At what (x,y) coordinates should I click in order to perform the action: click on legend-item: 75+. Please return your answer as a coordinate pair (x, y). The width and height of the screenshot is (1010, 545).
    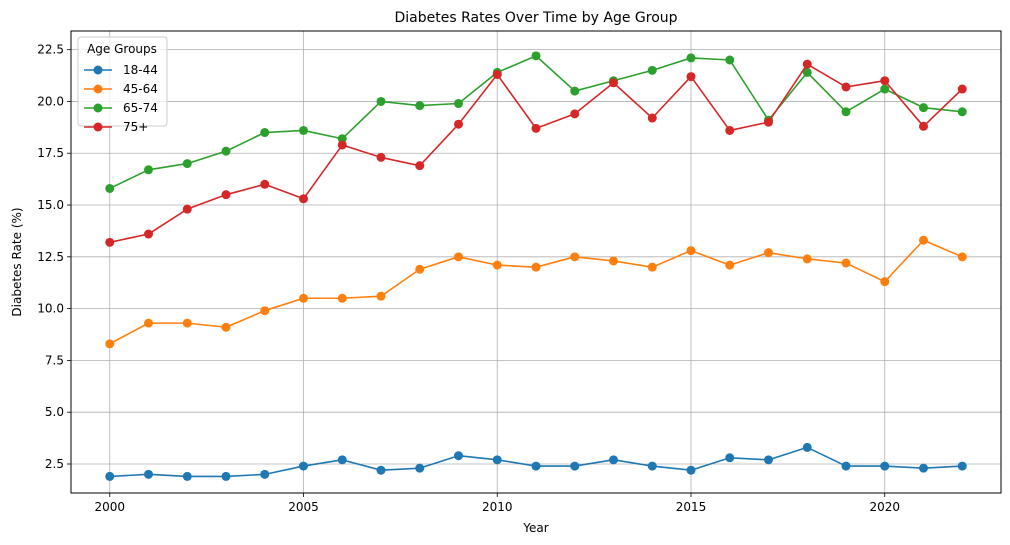
    Looking at the image, I should click on (116, 127).